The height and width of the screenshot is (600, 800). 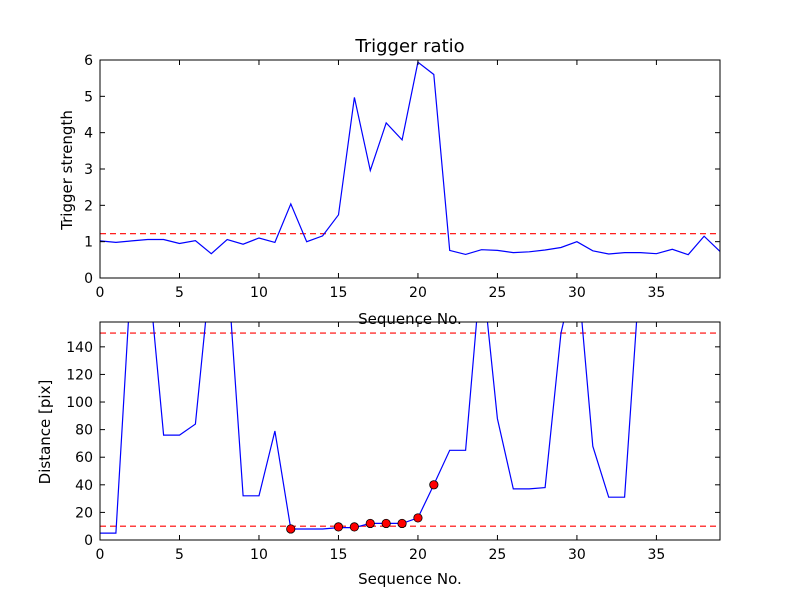 What do you see at coordinates (84, 513) in the screenshot?
I see `distance-y-tick-label: 20` at bounding box center [84, 513].